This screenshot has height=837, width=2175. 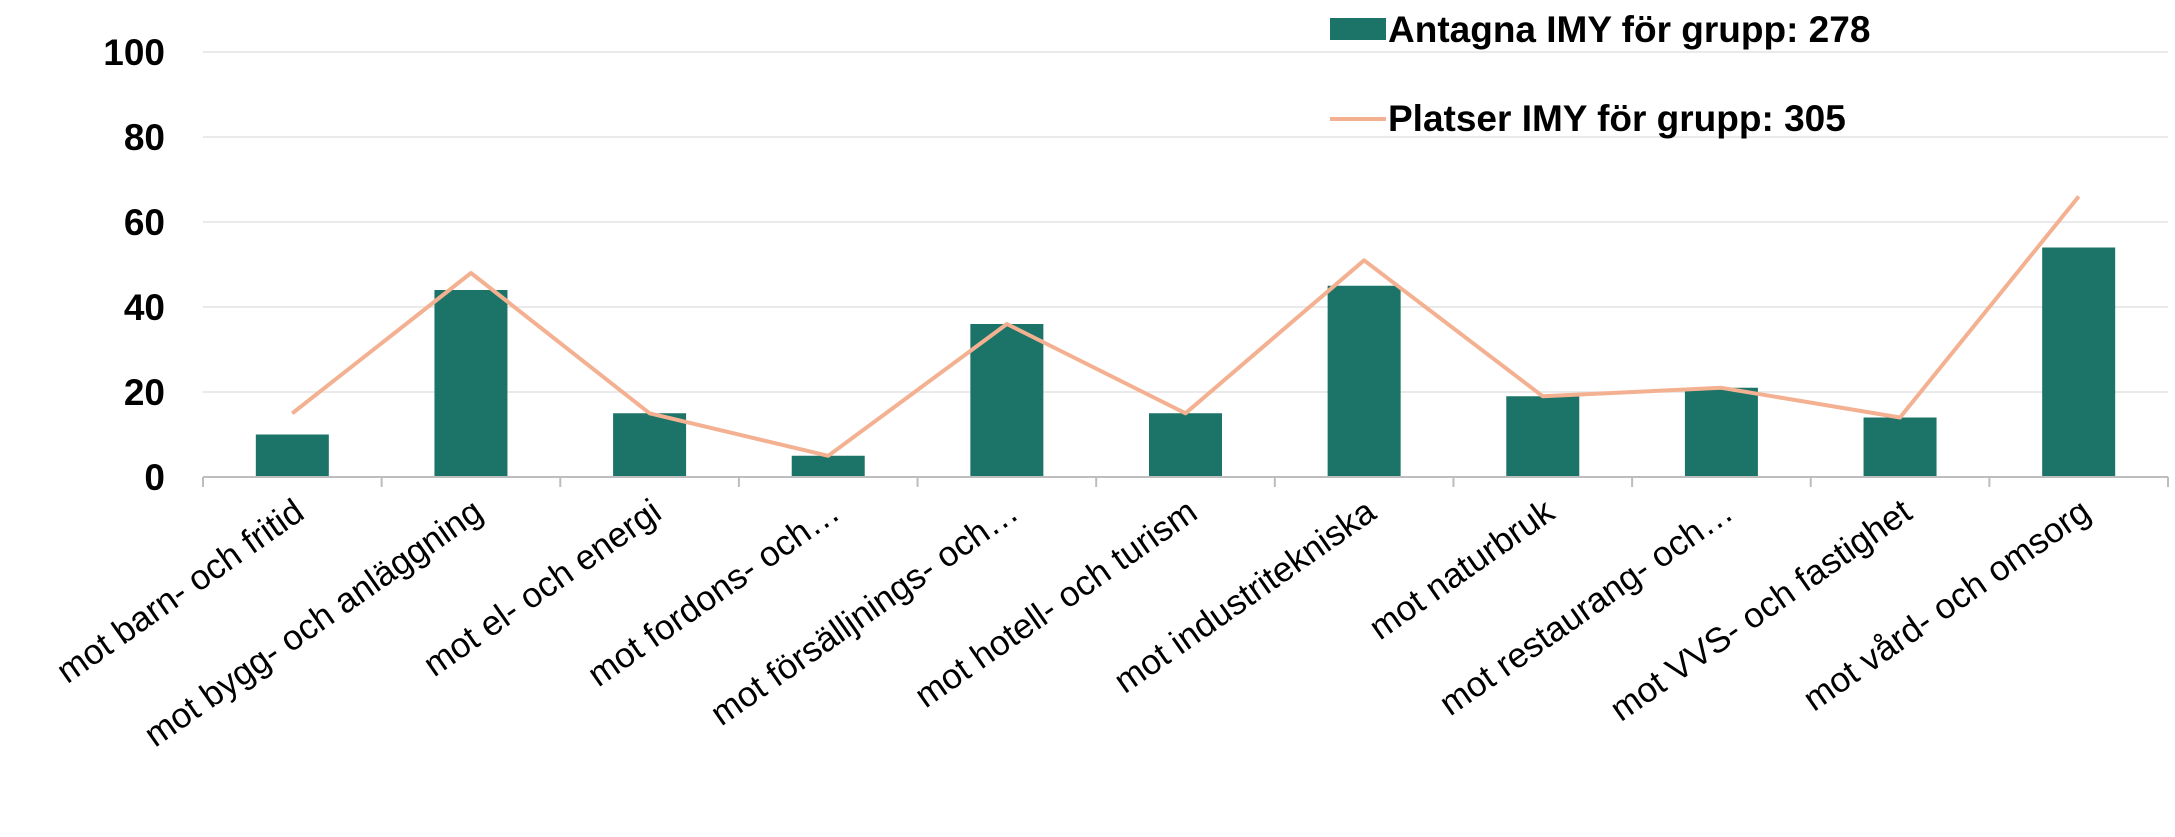 I want to click on y-tick-label-40: 40, so click(x=144, y=307).